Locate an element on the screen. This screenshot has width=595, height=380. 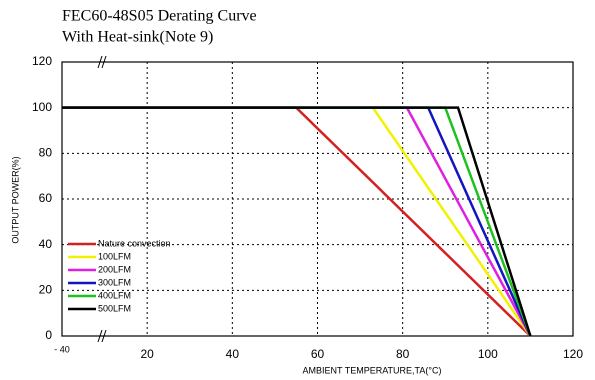
x-axis-label: AMBIENT TEMPERATURE,TA(°C) is located at coordinates (372, 370).